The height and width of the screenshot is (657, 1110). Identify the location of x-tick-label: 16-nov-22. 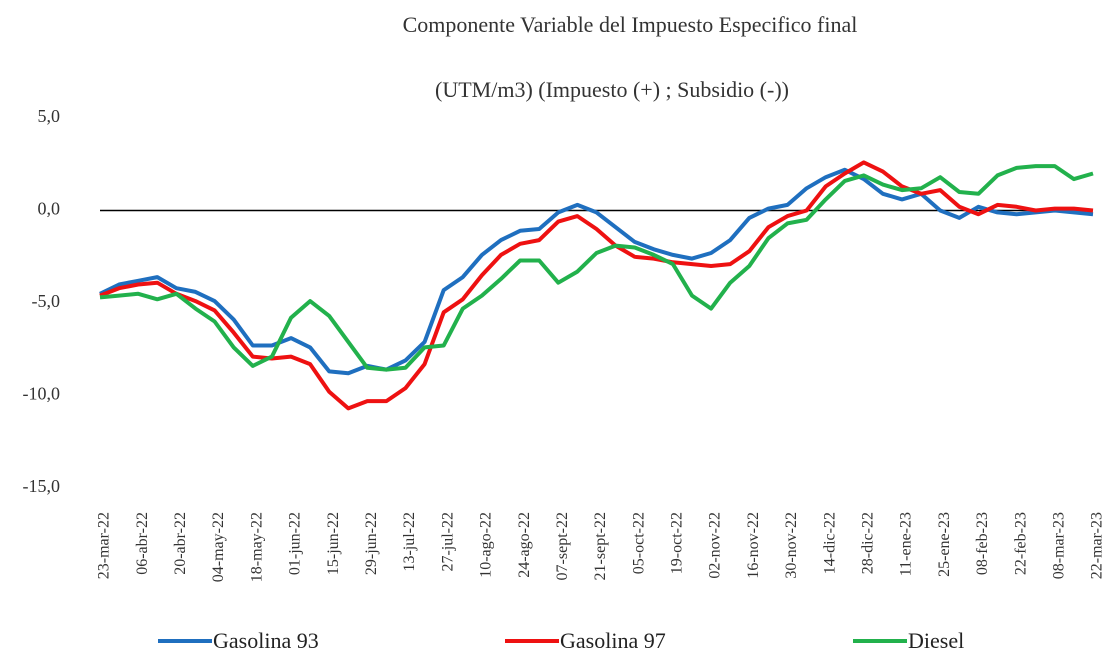
(753, 545).